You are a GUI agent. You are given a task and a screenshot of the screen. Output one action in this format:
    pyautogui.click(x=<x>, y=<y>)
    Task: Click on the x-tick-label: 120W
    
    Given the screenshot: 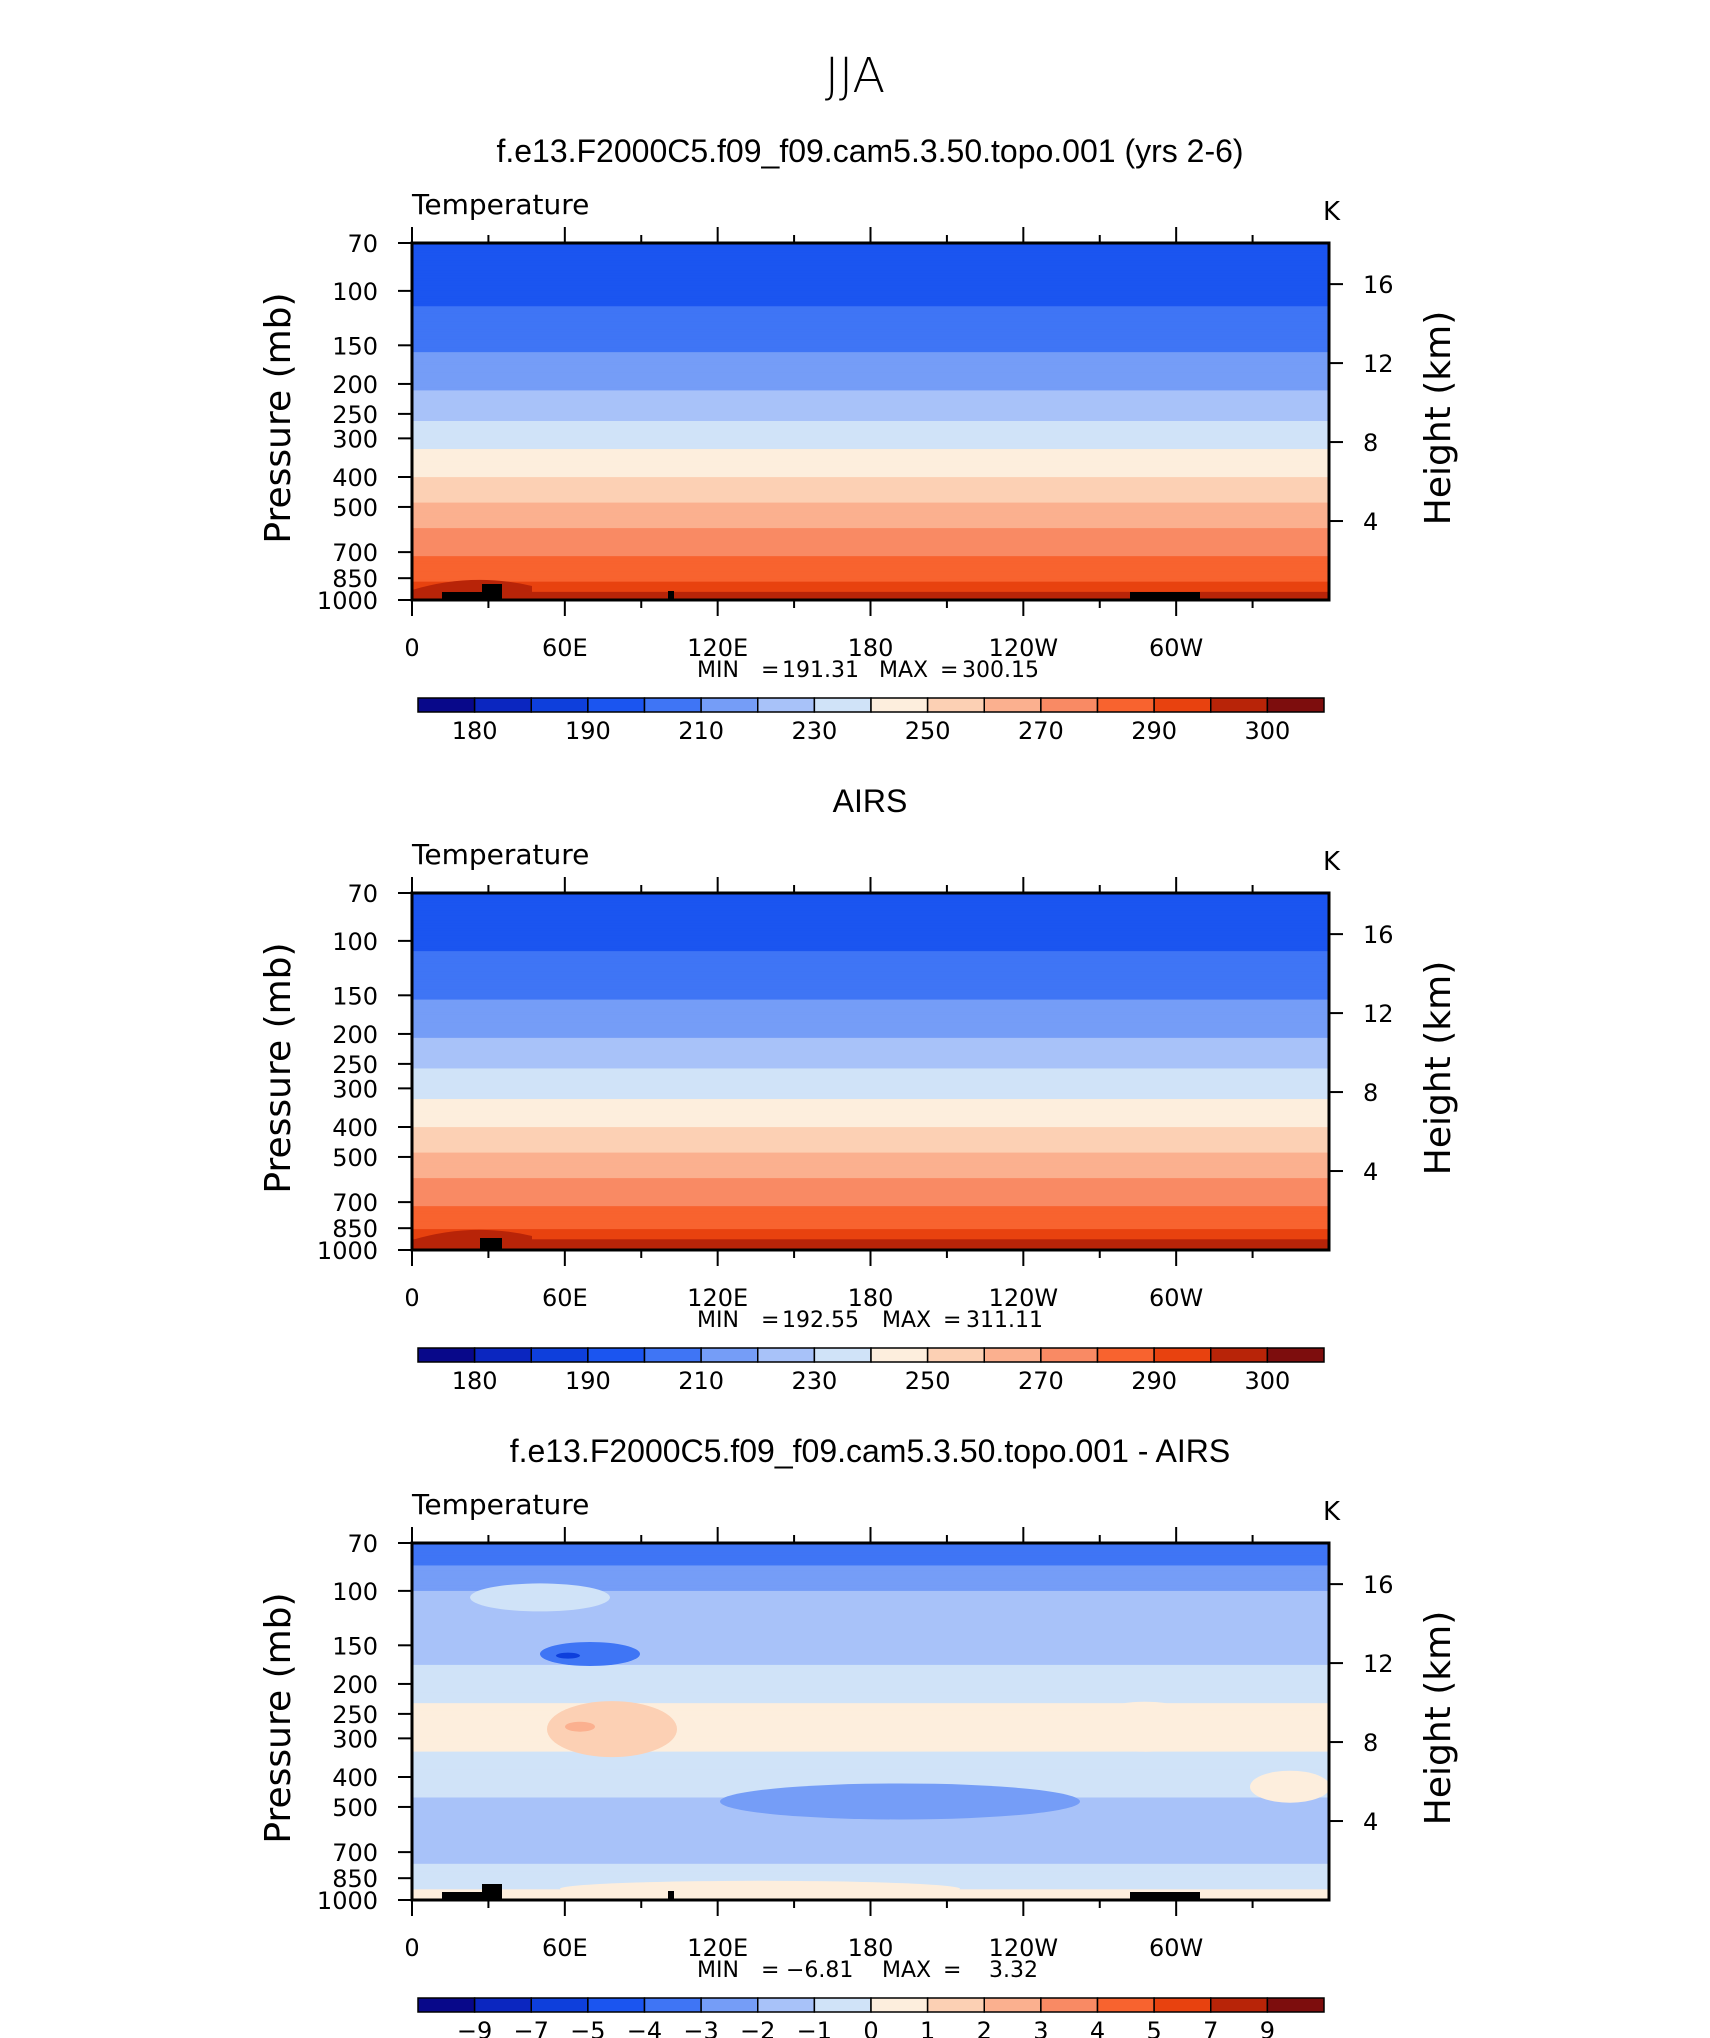 What is the action you would take?
    pyautogui.click(x=1024, y=648)
    